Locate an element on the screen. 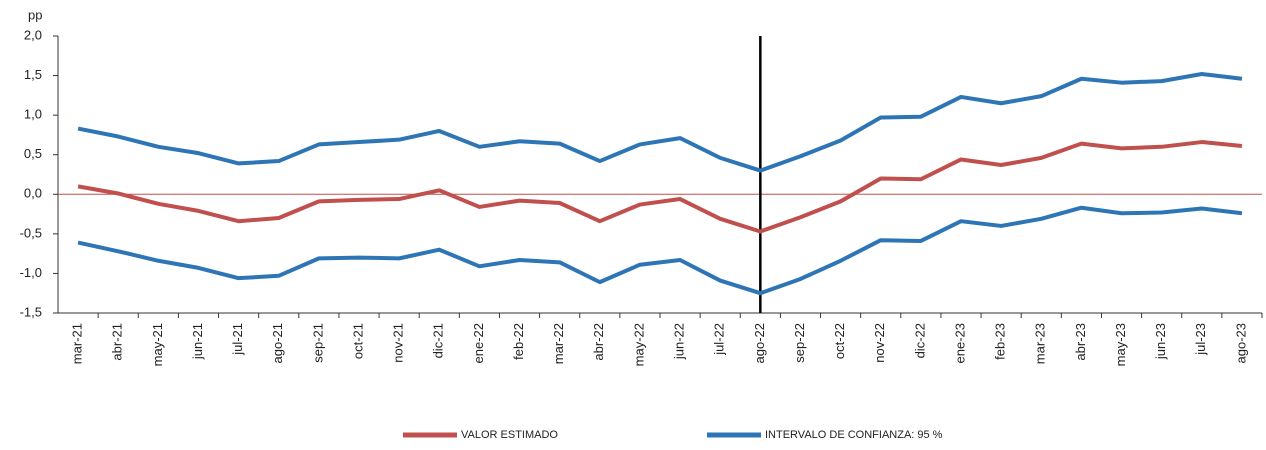  x-tick-label: jun-23 is located at coordinates (1160, 341).